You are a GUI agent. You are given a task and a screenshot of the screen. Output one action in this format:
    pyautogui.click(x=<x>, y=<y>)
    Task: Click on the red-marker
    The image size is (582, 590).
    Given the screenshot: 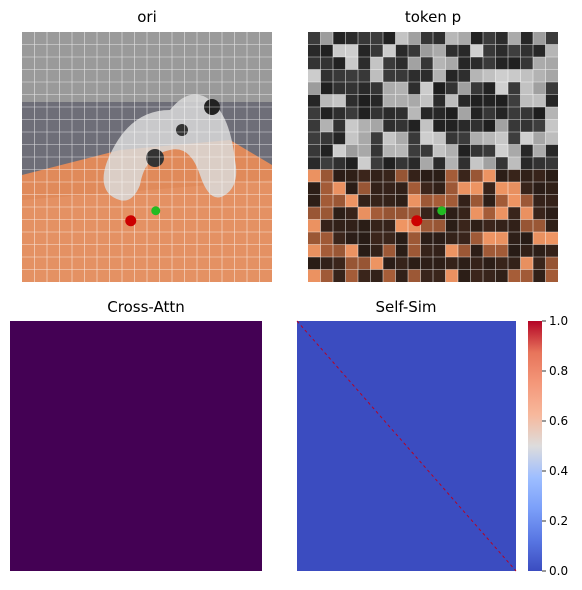 What is the action you would take?
    pyautogui.click(x=417, y=221)
    